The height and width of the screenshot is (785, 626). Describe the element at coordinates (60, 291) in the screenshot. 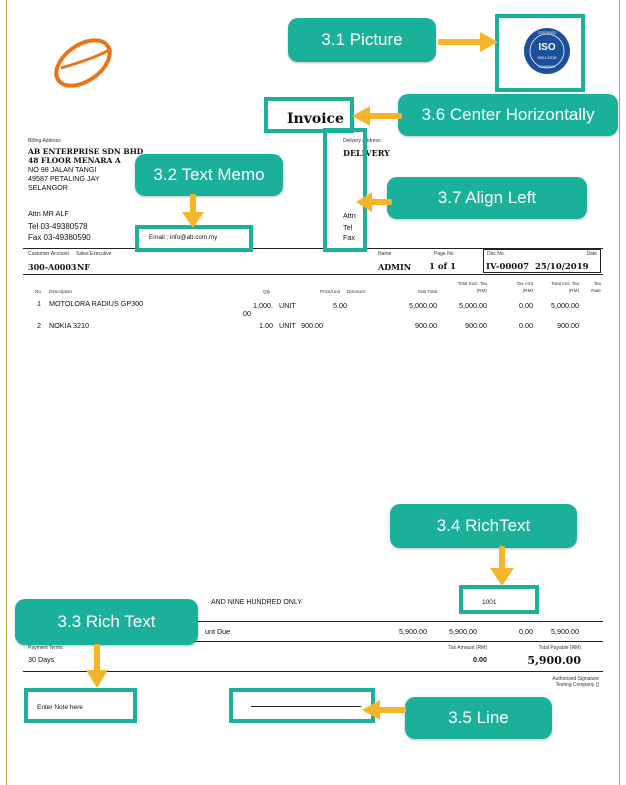

I see `col-description: Description` at that location.